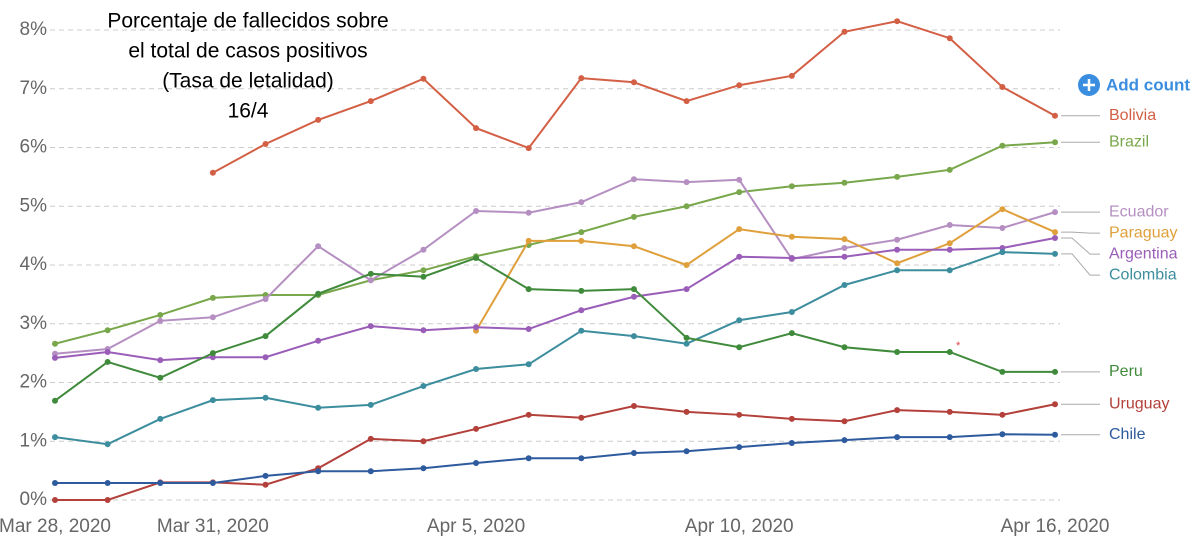 This screenshot has width=1200, height=552. Describe the element at coordinates (34, 382) in the screenshot. I see `y-tick-label: 2%` at that location.